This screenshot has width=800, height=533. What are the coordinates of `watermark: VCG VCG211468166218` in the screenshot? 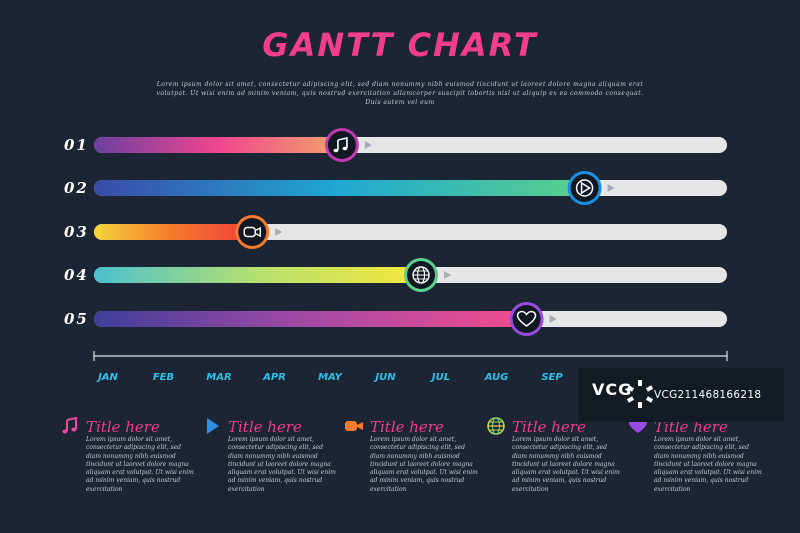 It's located at (681, 395).